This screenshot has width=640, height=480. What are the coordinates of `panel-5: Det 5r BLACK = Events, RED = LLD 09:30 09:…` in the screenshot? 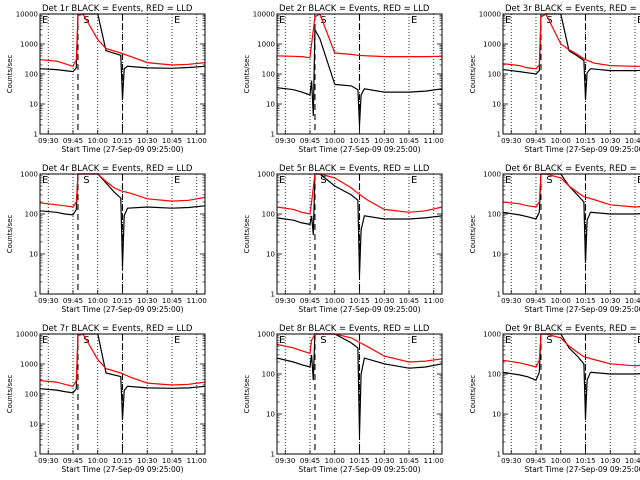 It's located at (343, 239).